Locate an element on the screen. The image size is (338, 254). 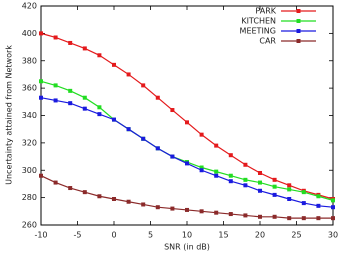
x-tick-label: 30 is located at coordinates (333, 235).